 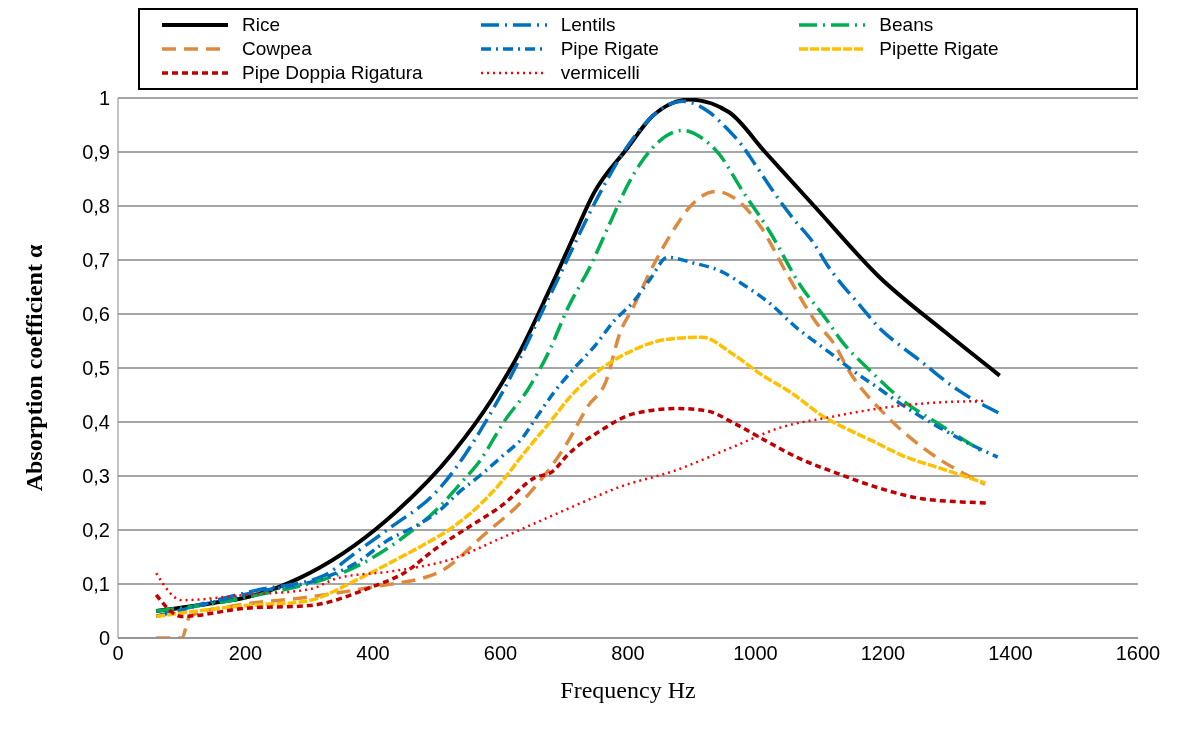 I want to click on x-tick-label: 1600, so click(x=1138, y=653).